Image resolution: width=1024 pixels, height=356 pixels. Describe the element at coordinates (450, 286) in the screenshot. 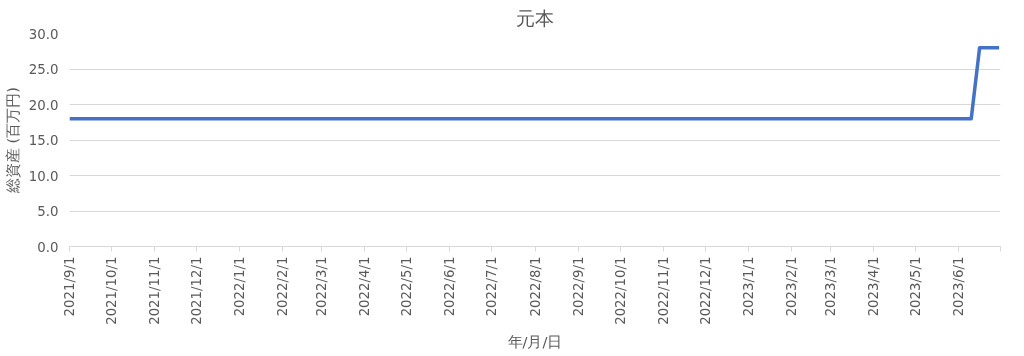

I see `x-tick-label: 2022/6/1` at that location.